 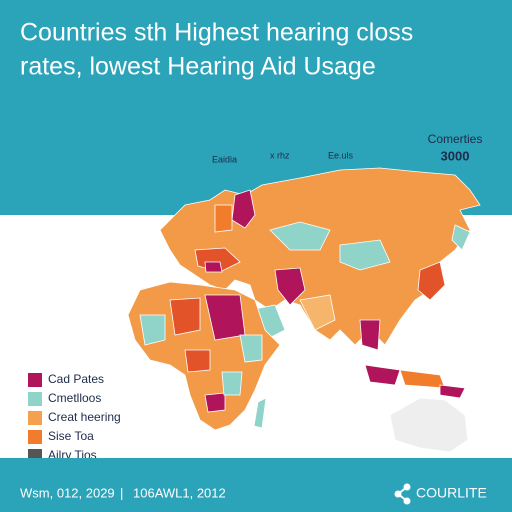 What do you see at coordinates (455, 155) in the screenshot?
I see `badge-value: 3000` at bounding box center [455, 155].